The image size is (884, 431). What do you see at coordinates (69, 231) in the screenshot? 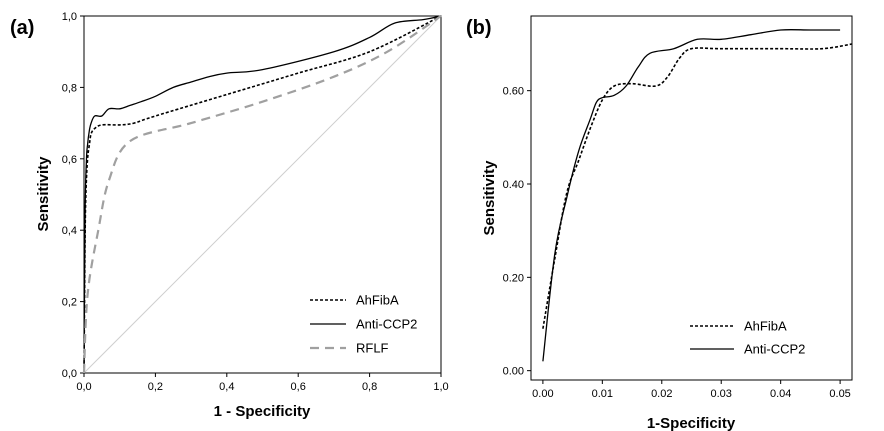
I see `y-tick-label: 0,4` at bounding box center [69, 231].